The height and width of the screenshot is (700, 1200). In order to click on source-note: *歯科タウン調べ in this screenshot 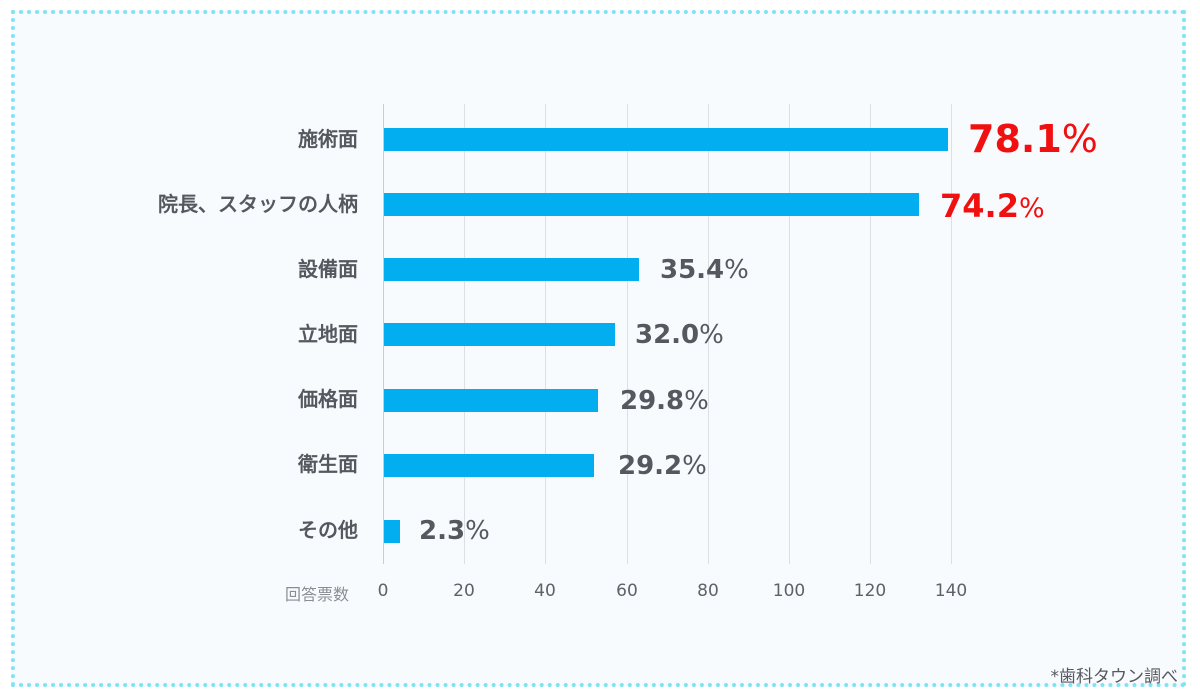, I will do `click(1114, 677)`.